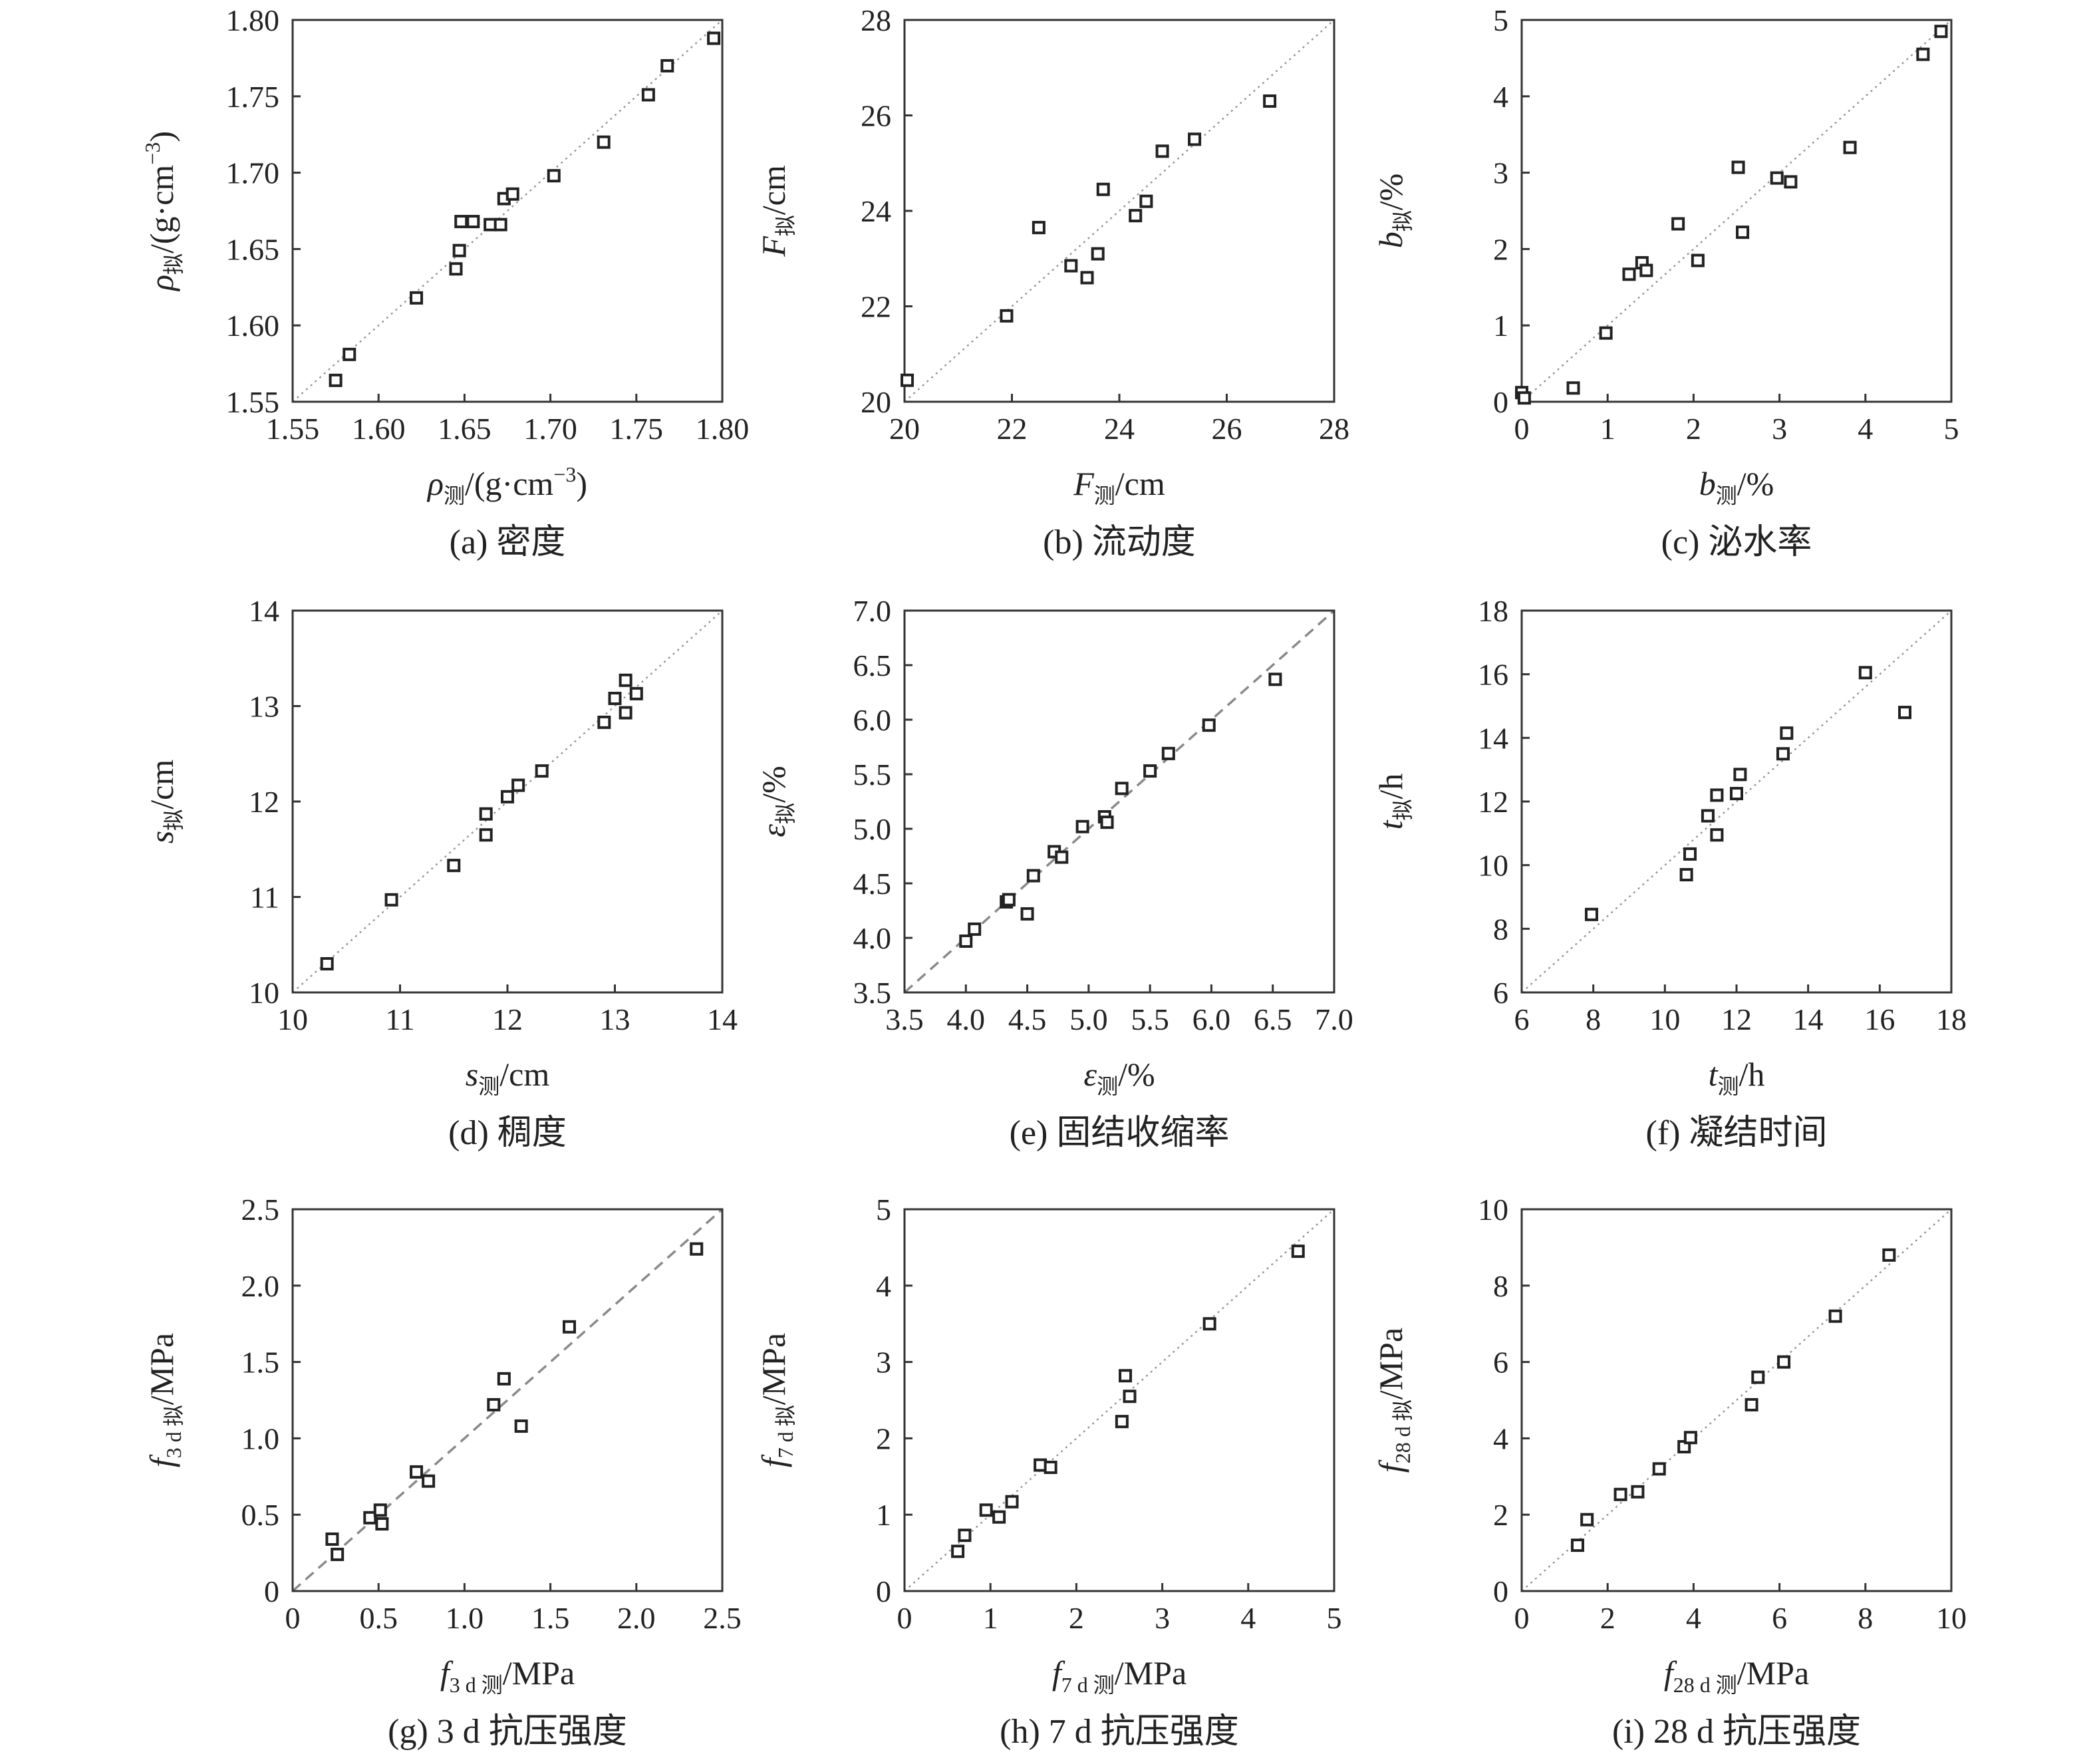 The image size is (2095, 1764). I want to click on x-tick-label: 5.5, so click(1150, 1019).